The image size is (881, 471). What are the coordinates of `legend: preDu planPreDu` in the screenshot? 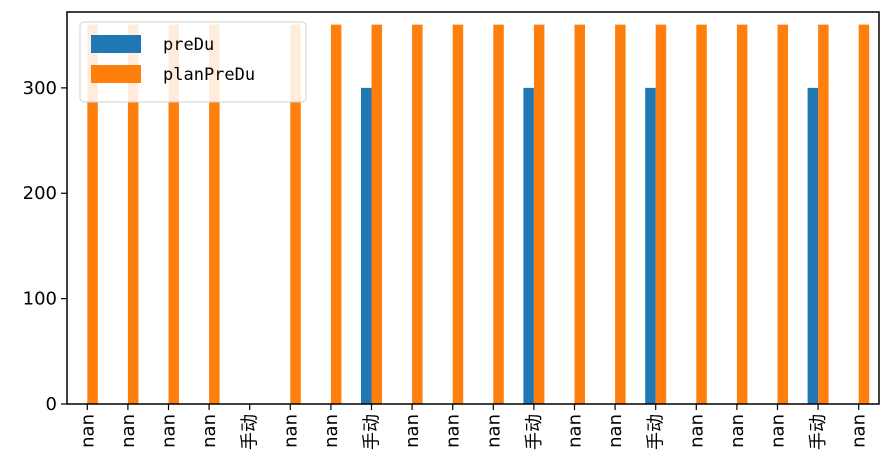 It's located at (193, 62).